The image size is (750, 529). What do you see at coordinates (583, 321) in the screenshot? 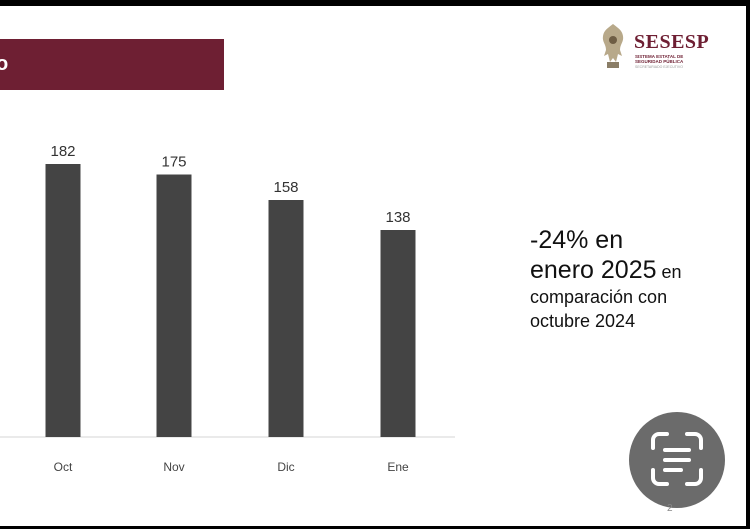
I see `note-line-4: octubre 2024` at bounding box center [583, 321].